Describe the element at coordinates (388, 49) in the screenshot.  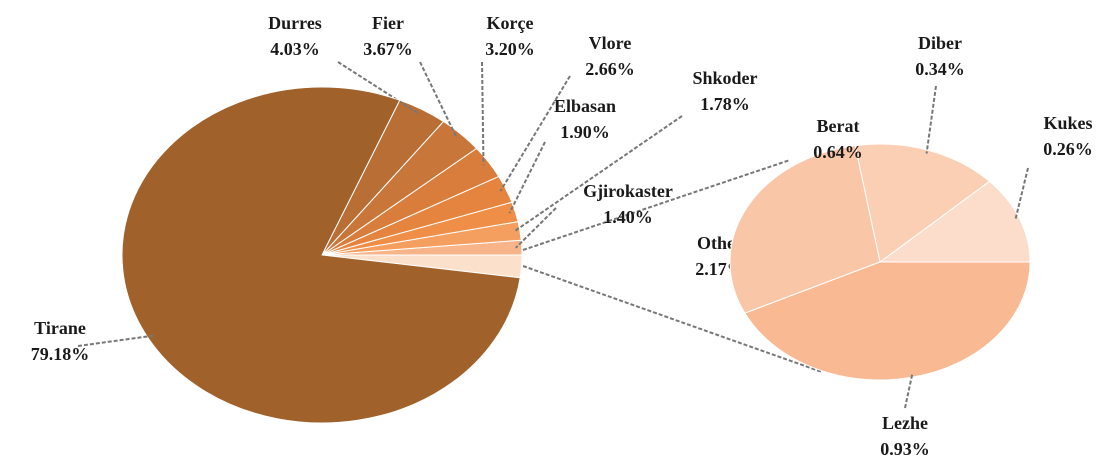
I see `value-label: 3.67%` at that location.